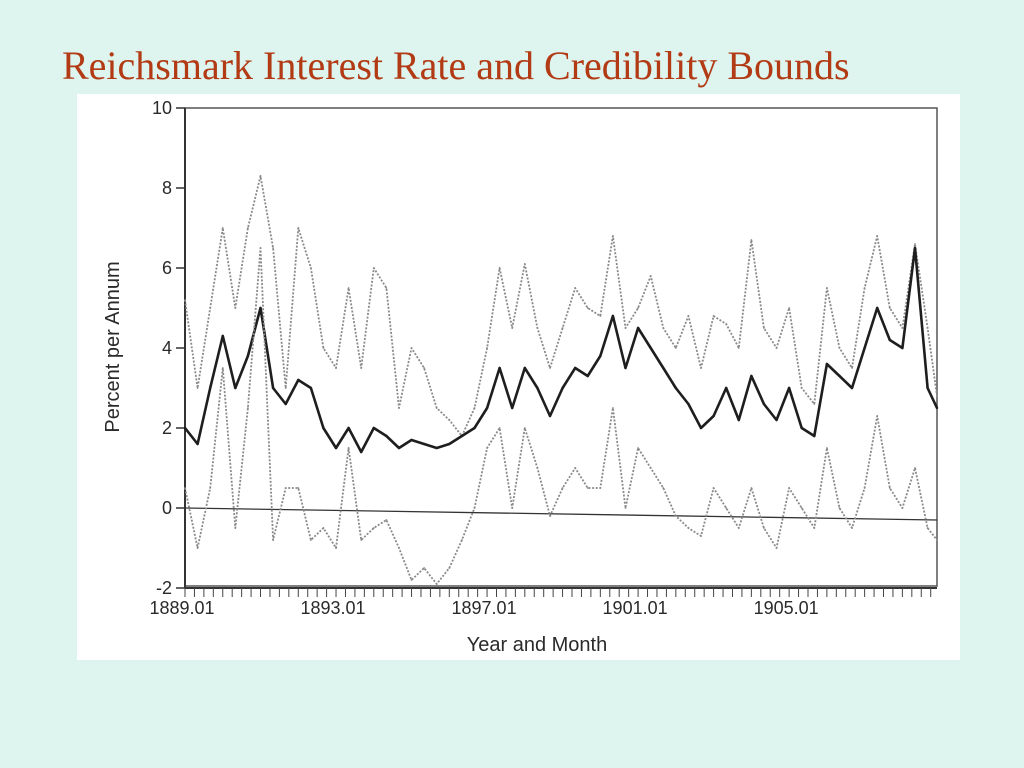 The image size is (1024, 768). What do you see at coordinates (540, 603) in the screenshot?
I see `x-axis-ticks: 1889.01 1893.01 1897.01 1901.01 1905.01` at bounding box center [540, 603].